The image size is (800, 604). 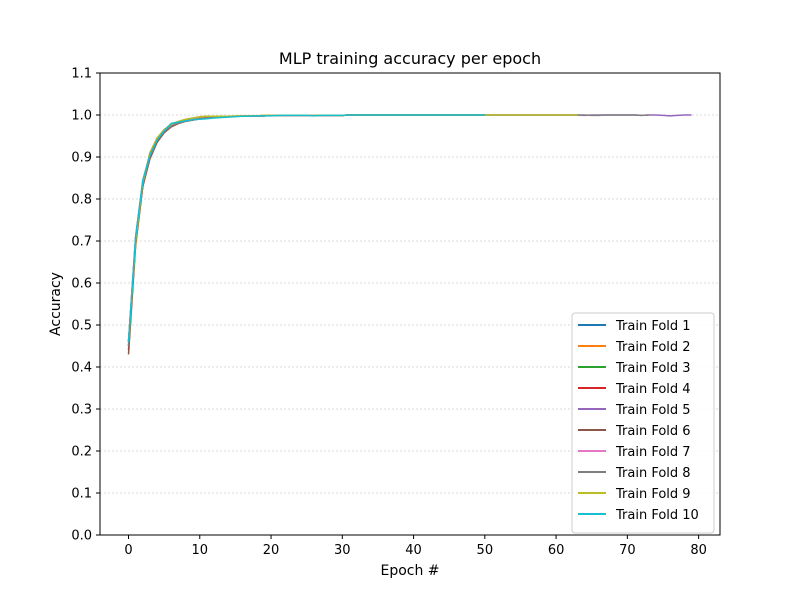 What do you see at coordinates (410, 58) in the screenshot?
I see `chart-title: MLP training accuracy per epoch` at bounding box center [410, 58].